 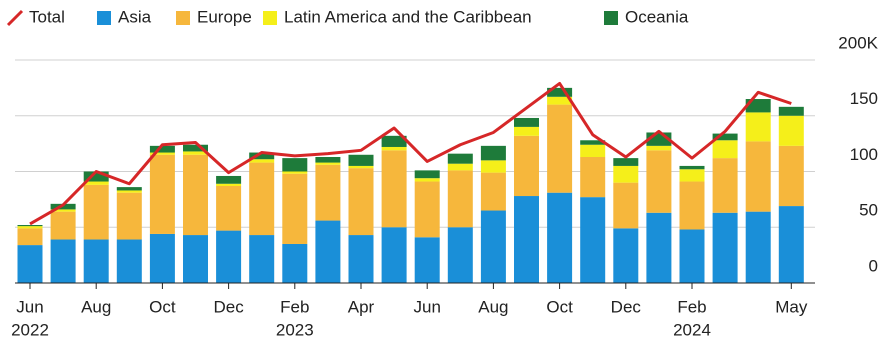 I want to click on y-tick-label: 50, so click(x=868, y=210).